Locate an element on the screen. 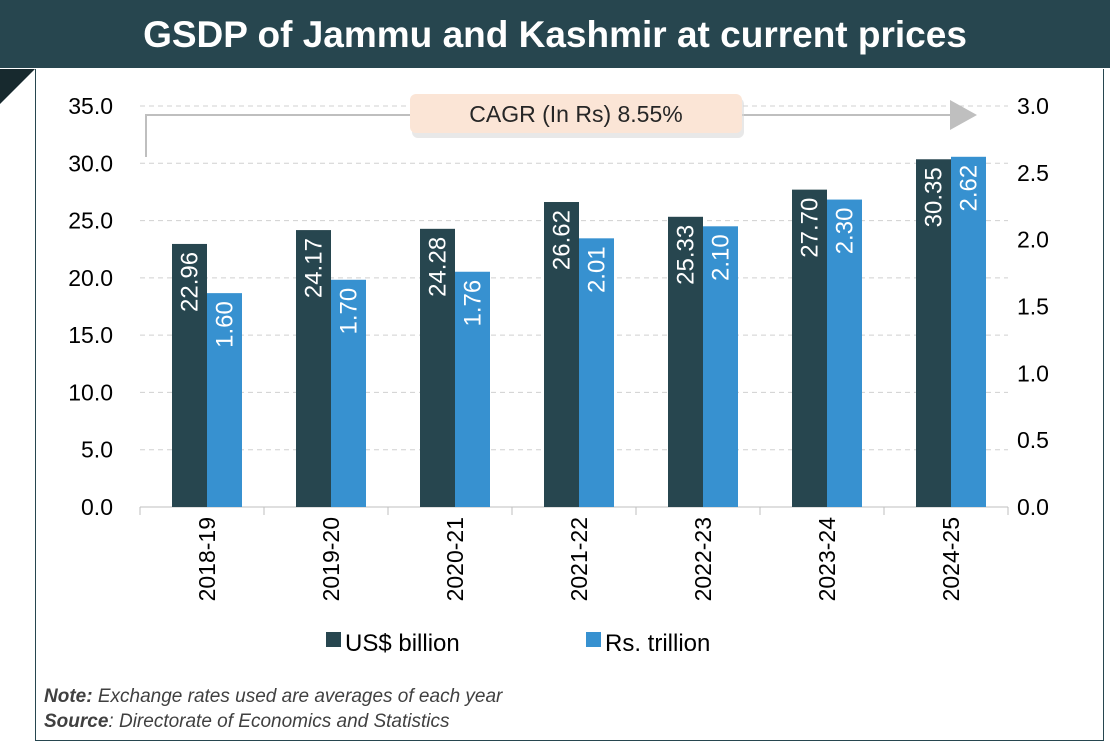  x-tick-label: 2024-25 is located at coordinates (951, 559).